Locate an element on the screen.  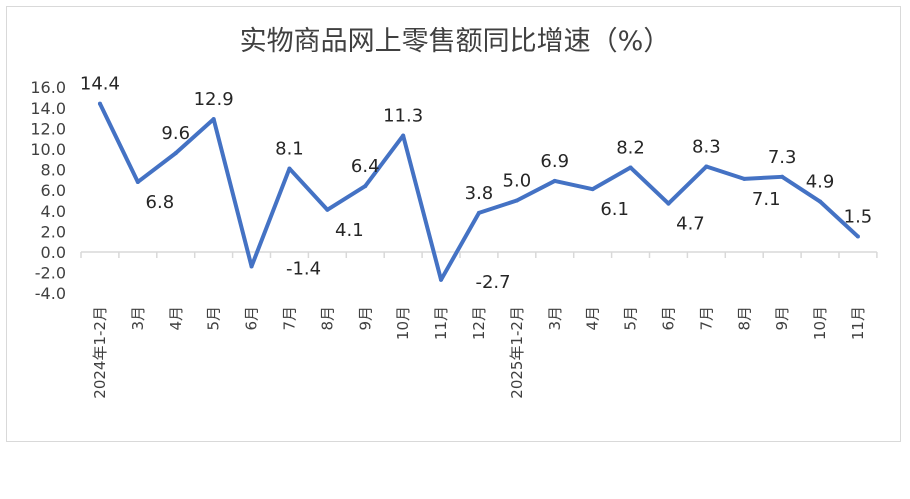
y-tick-label: 10.0 is located at coordinates (48, 149).